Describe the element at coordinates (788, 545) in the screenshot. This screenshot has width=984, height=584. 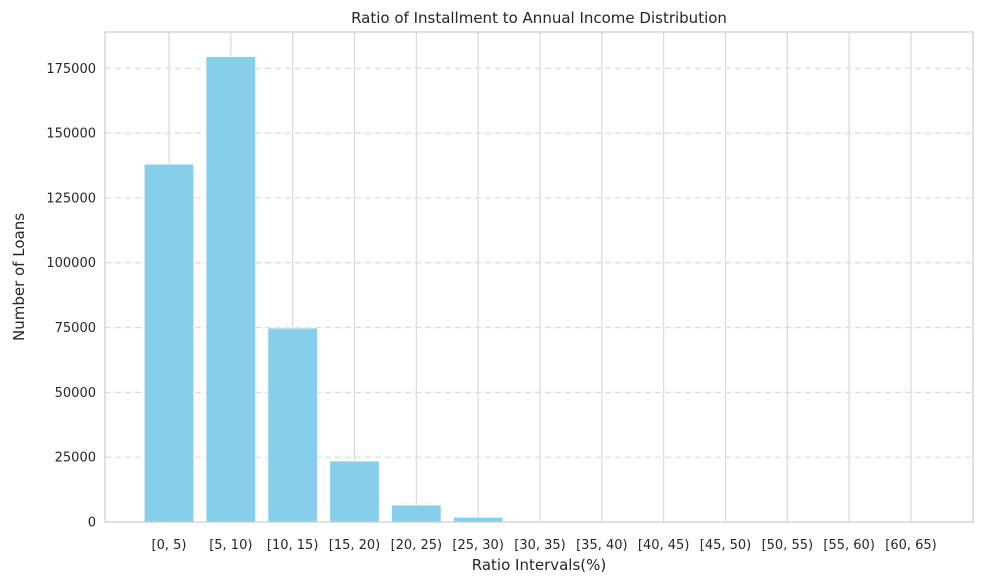
I see `x-tick-label: [50, 55)` at that location.